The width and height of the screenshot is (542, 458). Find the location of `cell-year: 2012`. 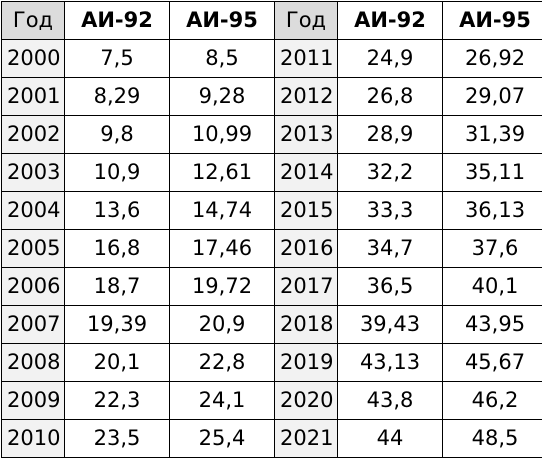

cell-year: 2012 is located at coordinates (306, 97).